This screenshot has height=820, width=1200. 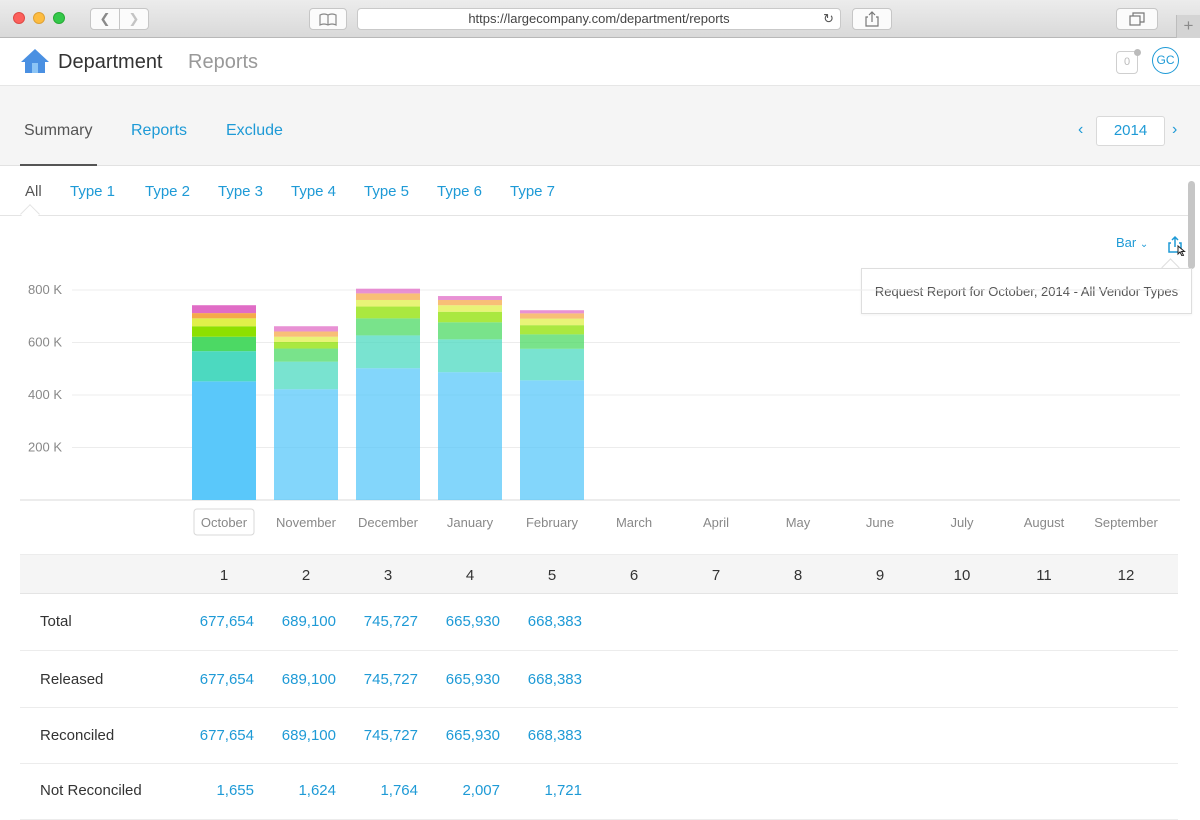 What do you see at coordinates (1132, 242) in the screenshot?
I see `chart-type-dropdown: Bar ⌄` at bounding box center [1132, 242].